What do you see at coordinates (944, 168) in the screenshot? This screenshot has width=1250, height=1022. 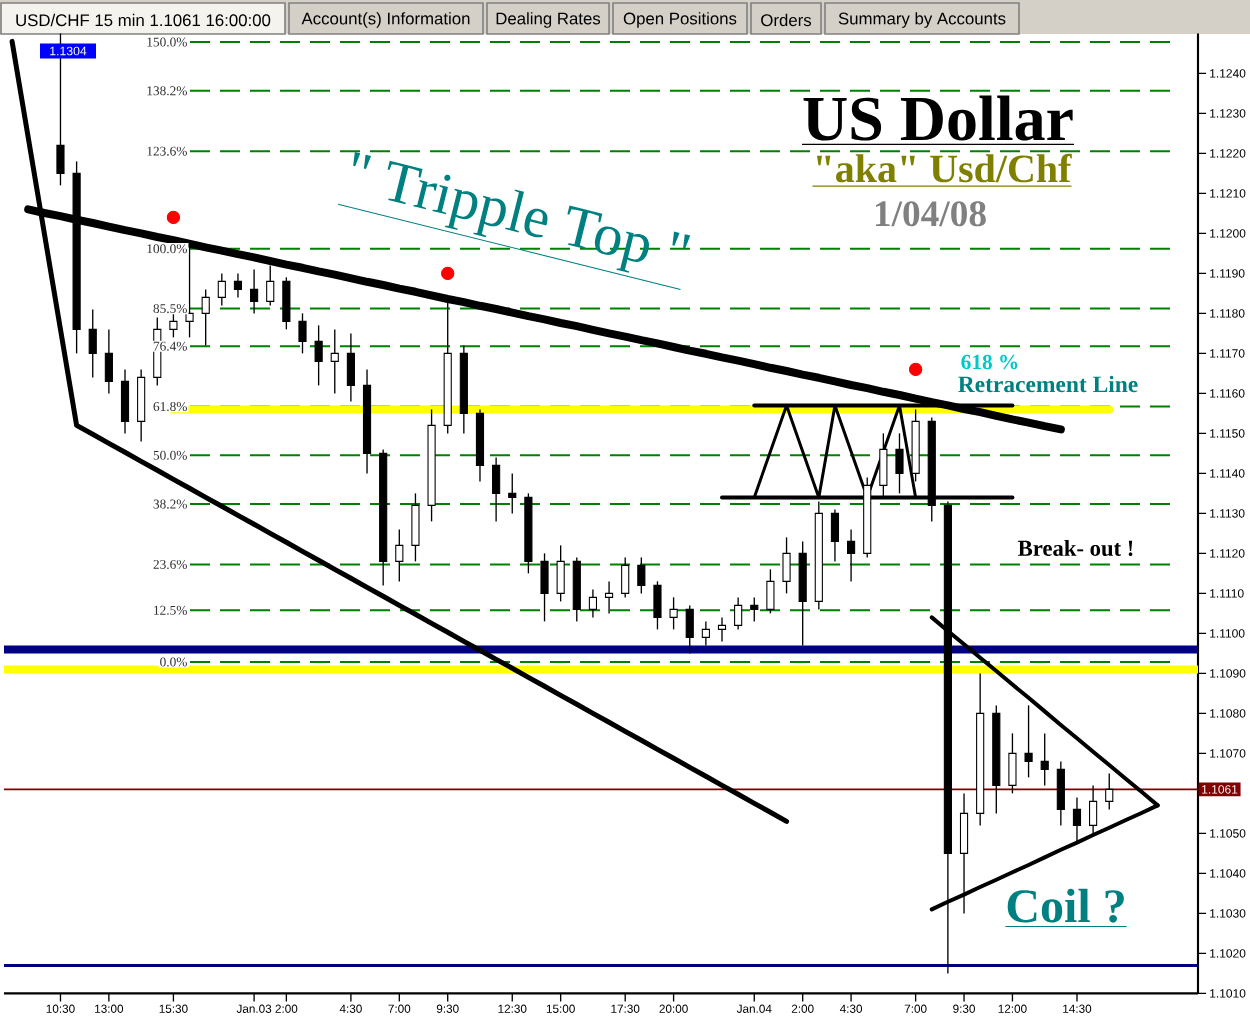 I see `text: "aka" Usd/Chf` at bounding box center [944, 168].